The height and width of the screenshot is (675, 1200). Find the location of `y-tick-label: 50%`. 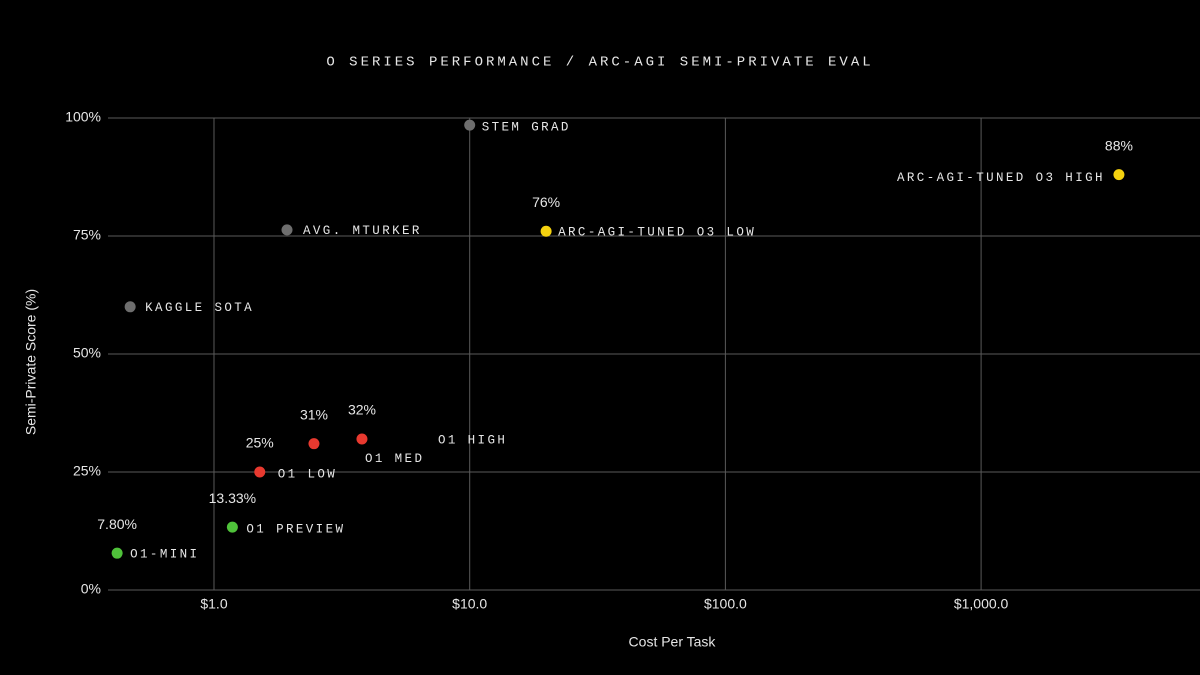

y-tick-label: 50% is located at coordinates (87, 353).